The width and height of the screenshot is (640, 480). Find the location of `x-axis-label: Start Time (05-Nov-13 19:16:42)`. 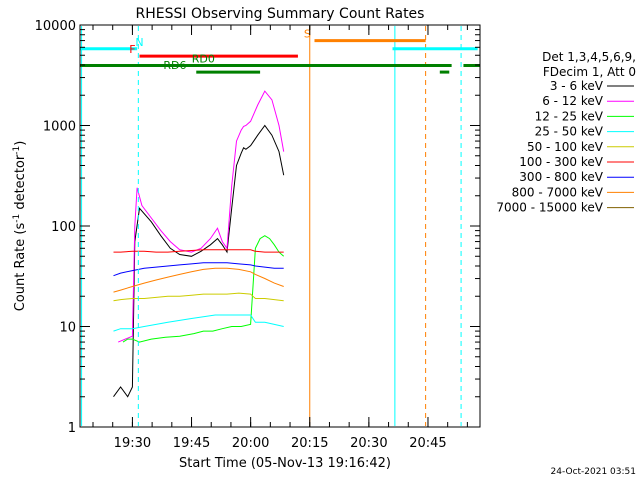

x-axis-label: Start Time (05-Nov-13 19:16:42) is located at coordinates (285, 463).